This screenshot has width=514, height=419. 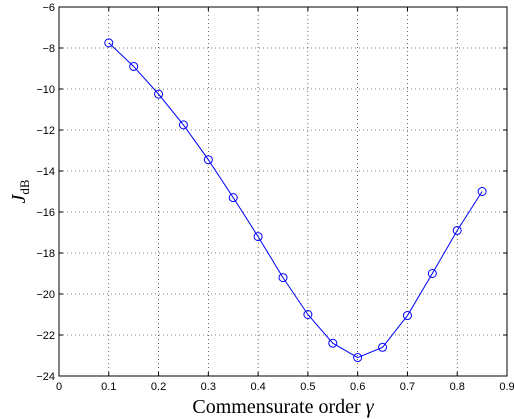 I want to click on y-tick-label: −18, so click(x=45, y=254).